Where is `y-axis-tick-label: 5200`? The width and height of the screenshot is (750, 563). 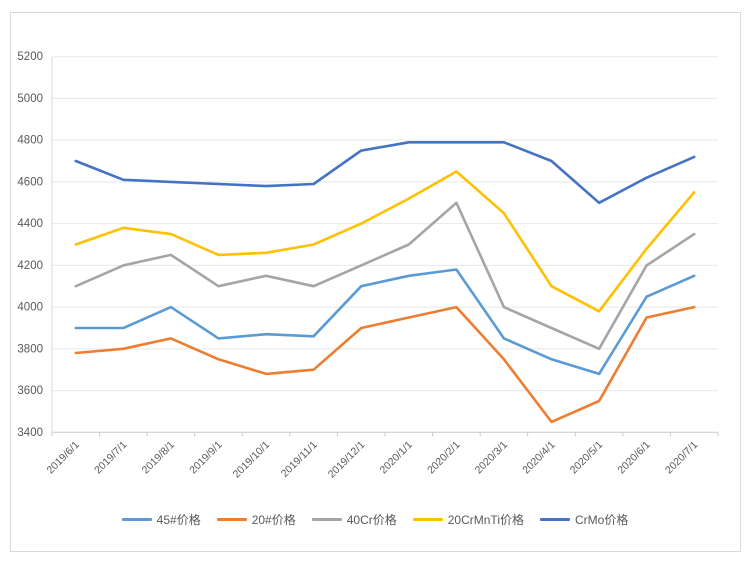
y-axis-tick-label: 5200 is located at coordinates (30, 57).